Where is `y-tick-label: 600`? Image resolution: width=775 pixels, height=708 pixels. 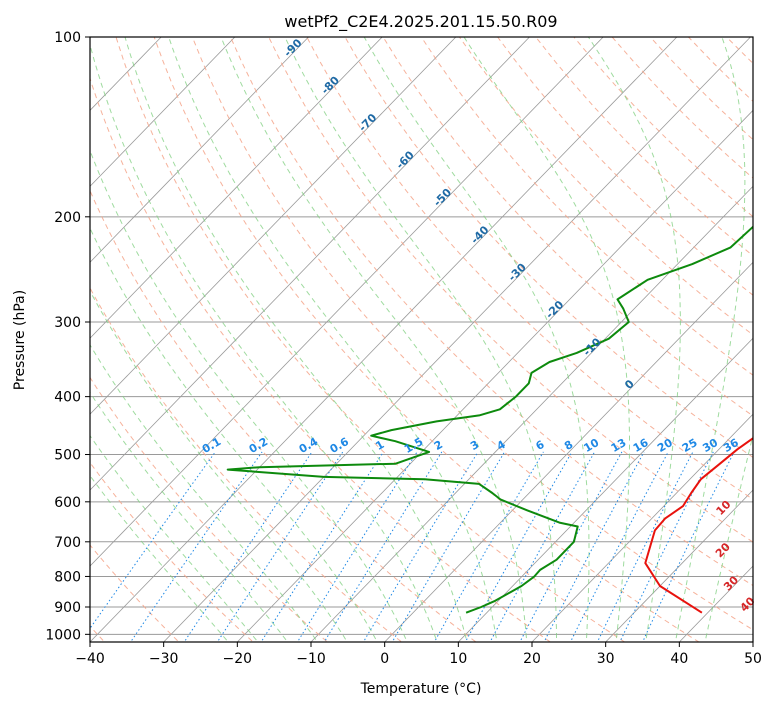
y-tick-label: 600 is located at coordinates (67, 503).